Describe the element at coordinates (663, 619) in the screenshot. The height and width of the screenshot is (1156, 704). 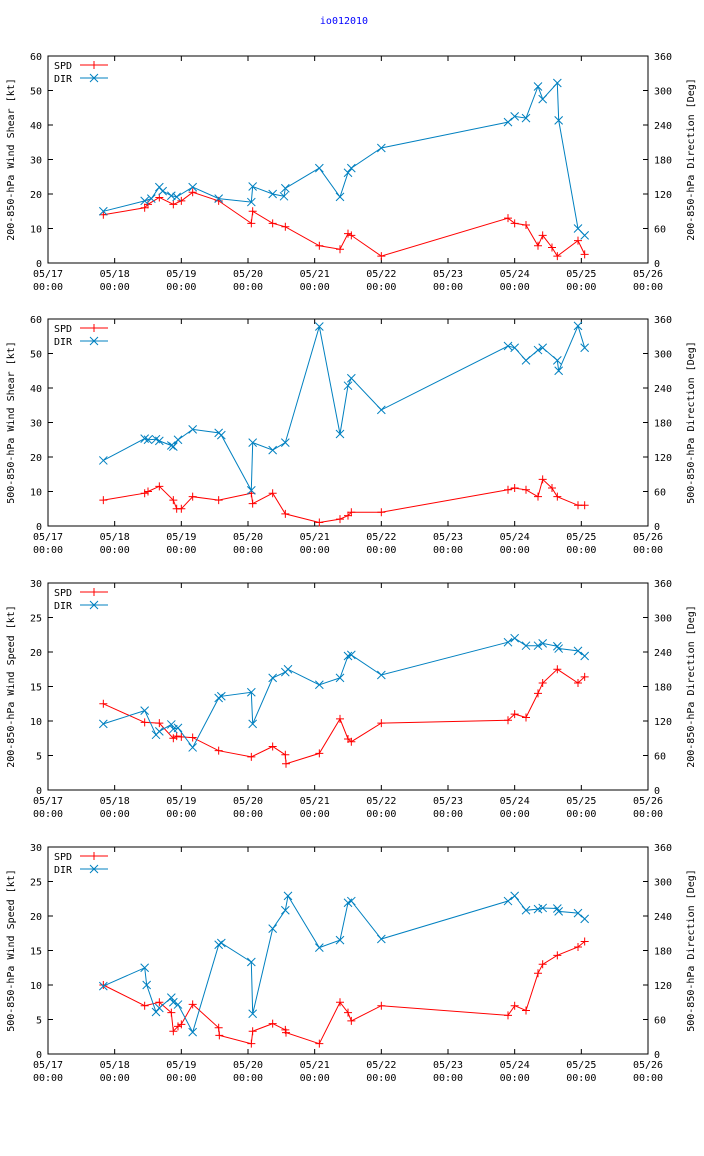
I see `y2-tick-label: 300` at that location.